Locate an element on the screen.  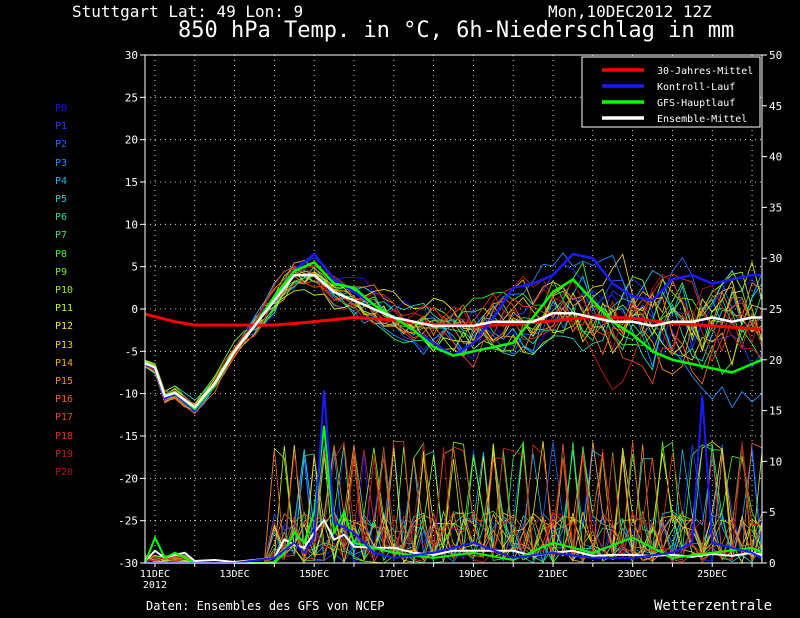
ensemble-member-label: P3 is located at coordinates (61, 163).